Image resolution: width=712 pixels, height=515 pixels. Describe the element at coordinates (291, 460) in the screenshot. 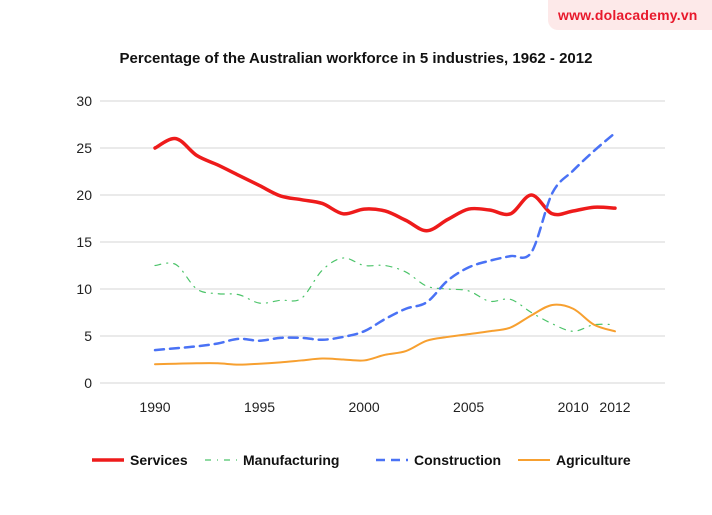

I see `legend-label-manufacturing: Manufacturing` at that location.